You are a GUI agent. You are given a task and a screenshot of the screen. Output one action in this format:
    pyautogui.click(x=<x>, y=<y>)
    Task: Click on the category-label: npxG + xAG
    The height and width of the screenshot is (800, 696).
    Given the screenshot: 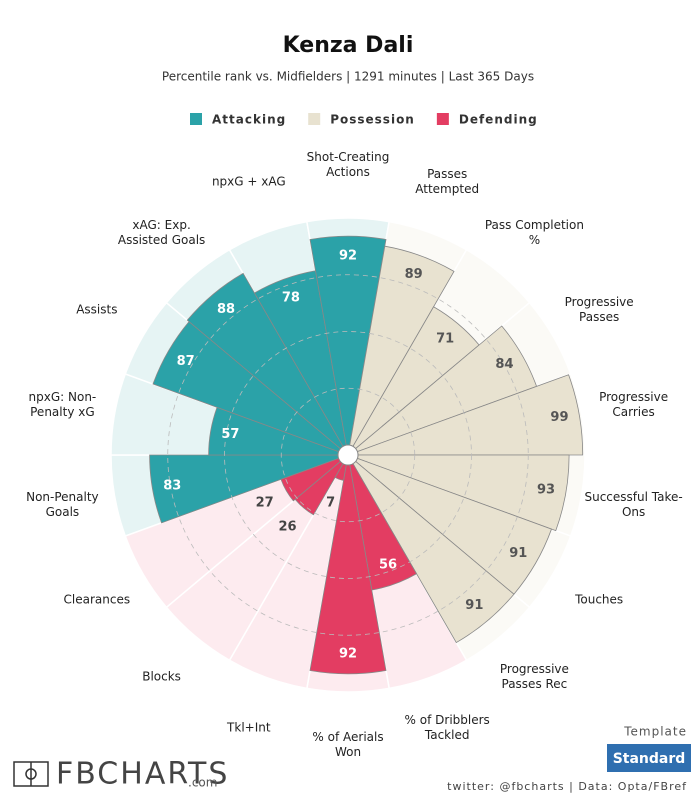 What is the action you would take?
    pyautogui.click(x=248, y=181)
    